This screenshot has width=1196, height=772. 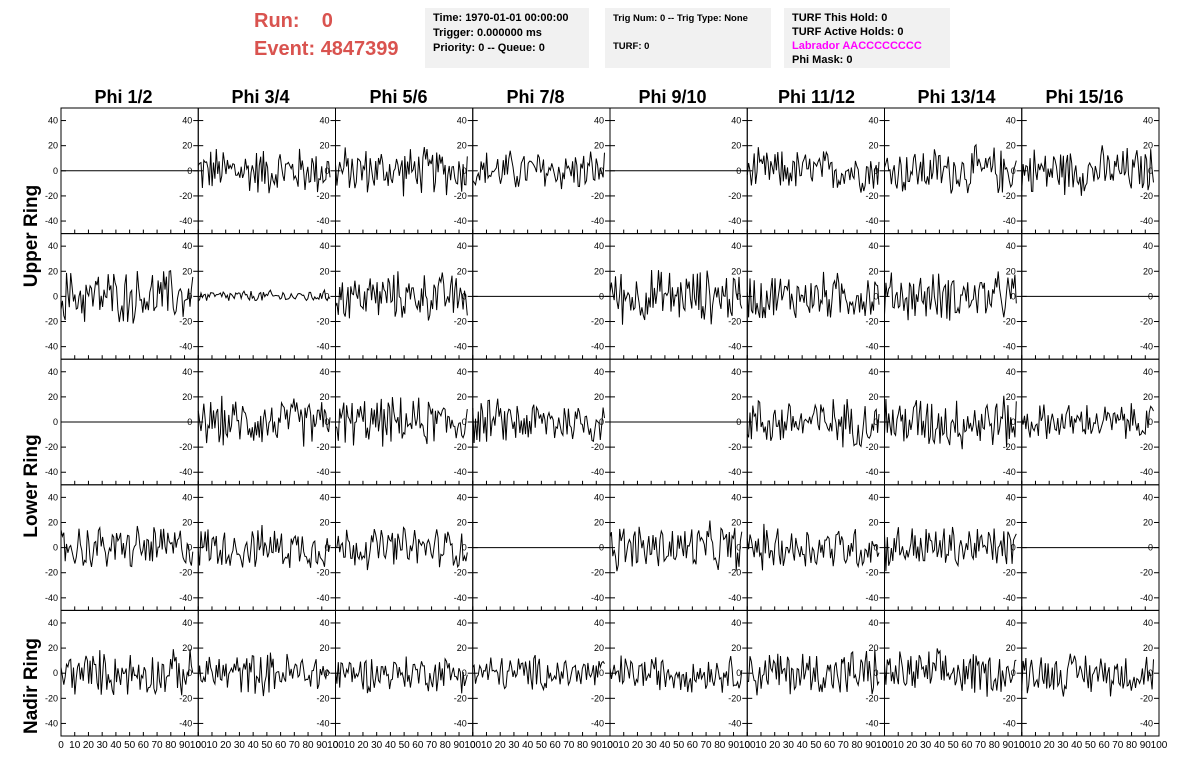 I want to click on x-tick-label: 10, so click(x=487, y=745).